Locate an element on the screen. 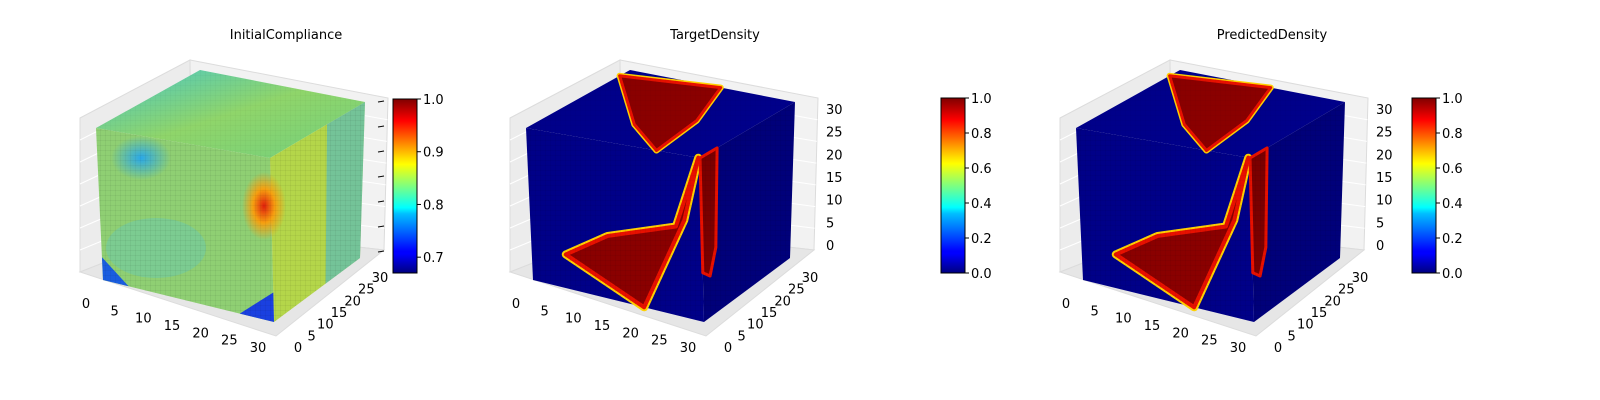  colorbar: 0.0 0.2 0.4 0.6 0.8 1.0 is located at coordinates (1437, 187).